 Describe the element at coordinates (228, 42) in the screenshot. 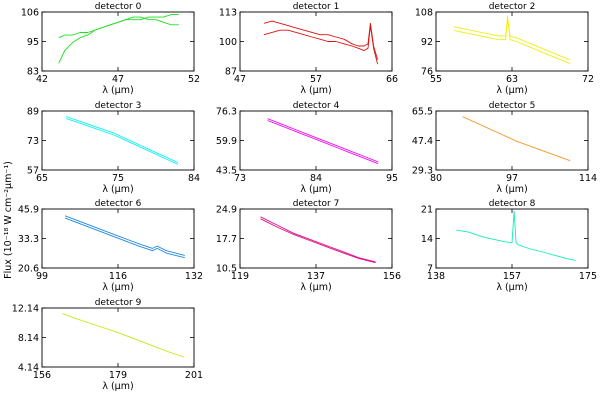

I see `y-tick-label: 100` at that location.